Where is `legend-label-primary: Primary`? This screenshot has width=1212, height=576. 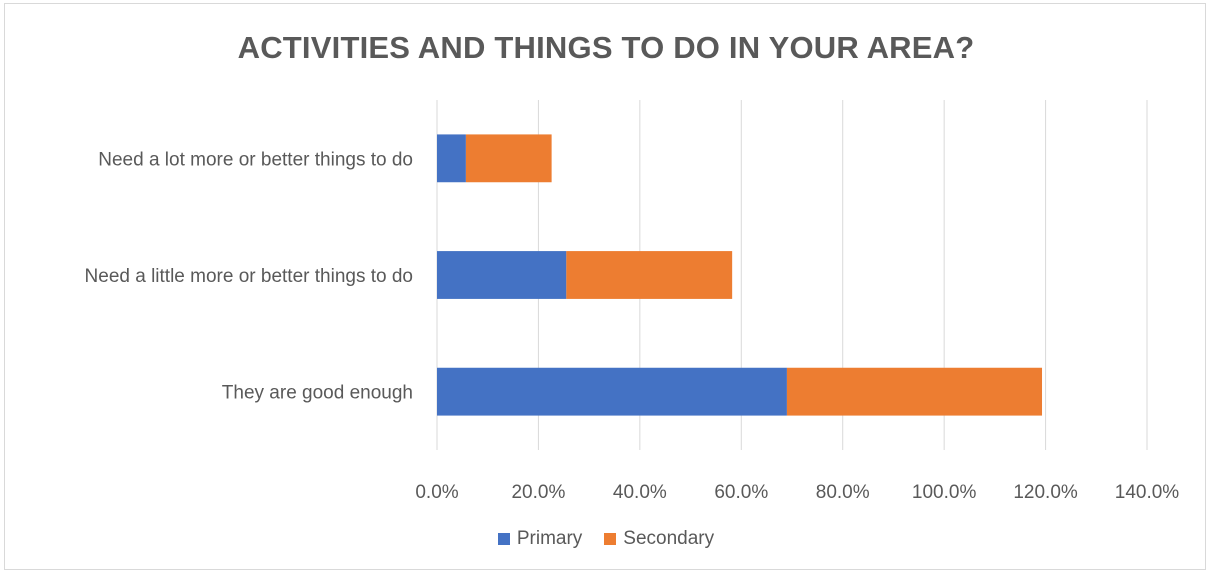
legend-label-primary: Primary is located at coordinates (549, 538).